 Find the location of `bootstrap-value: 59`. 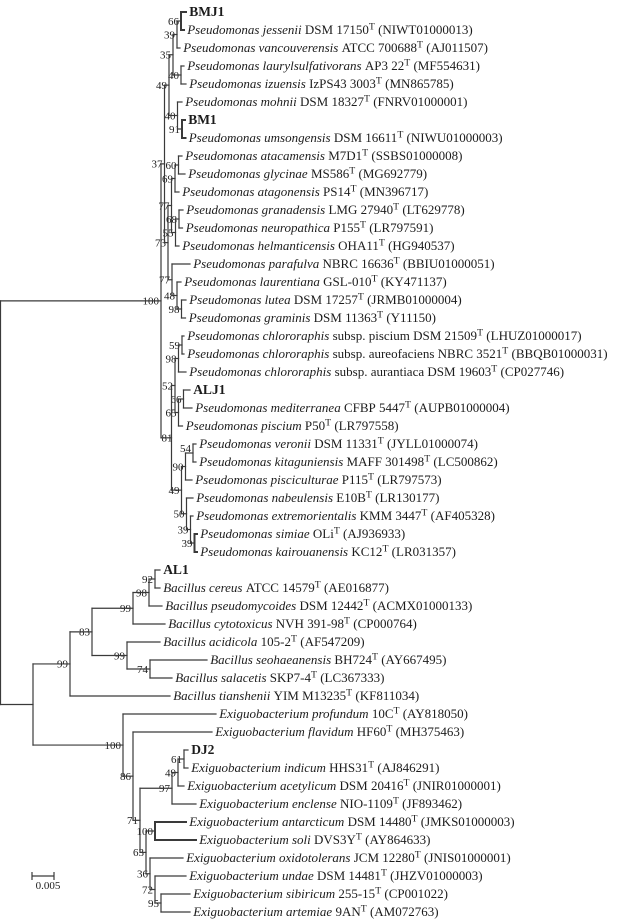

bootstrap-value: 59 is located at coordinates (175, 346).